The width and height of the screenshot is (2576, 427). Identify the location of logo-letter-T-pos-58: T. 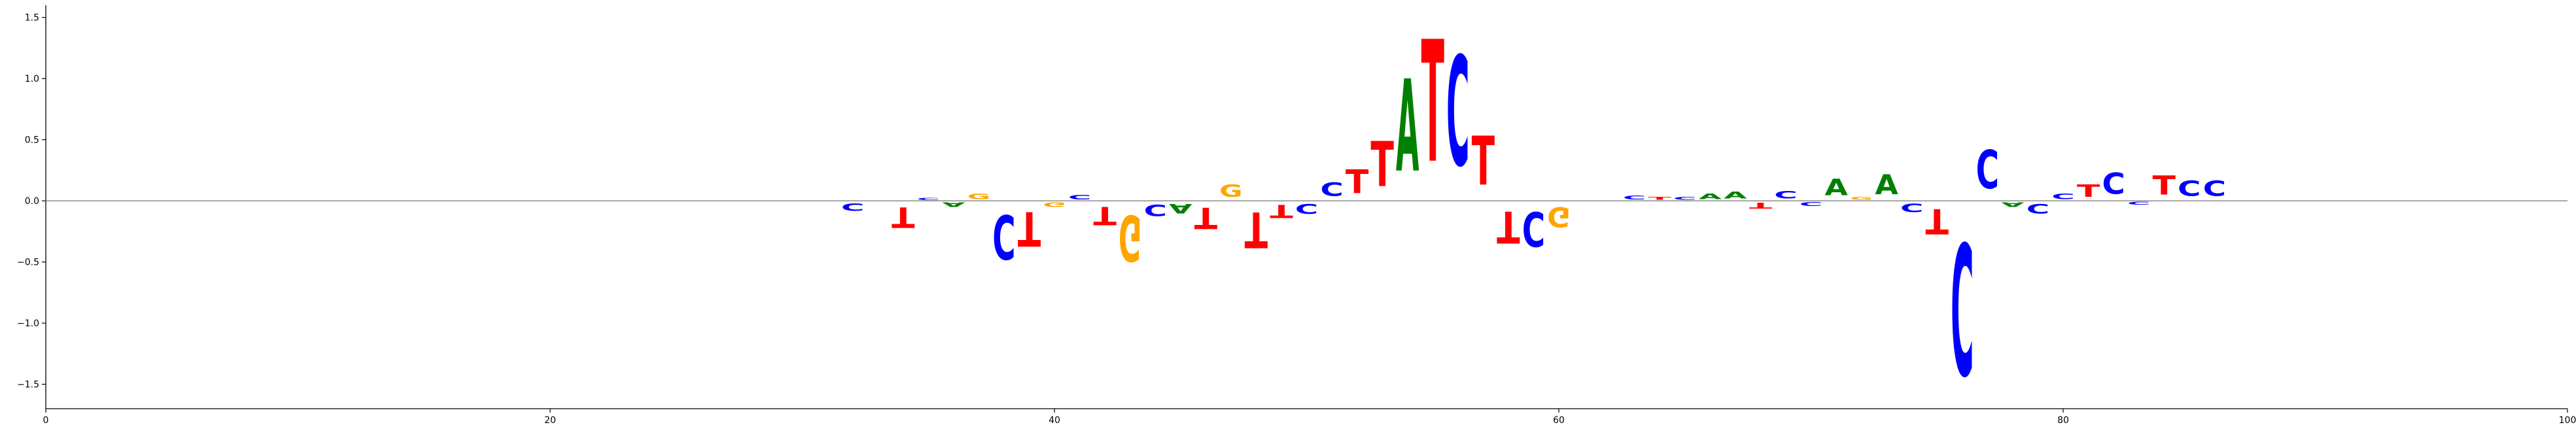
(1509, 225).